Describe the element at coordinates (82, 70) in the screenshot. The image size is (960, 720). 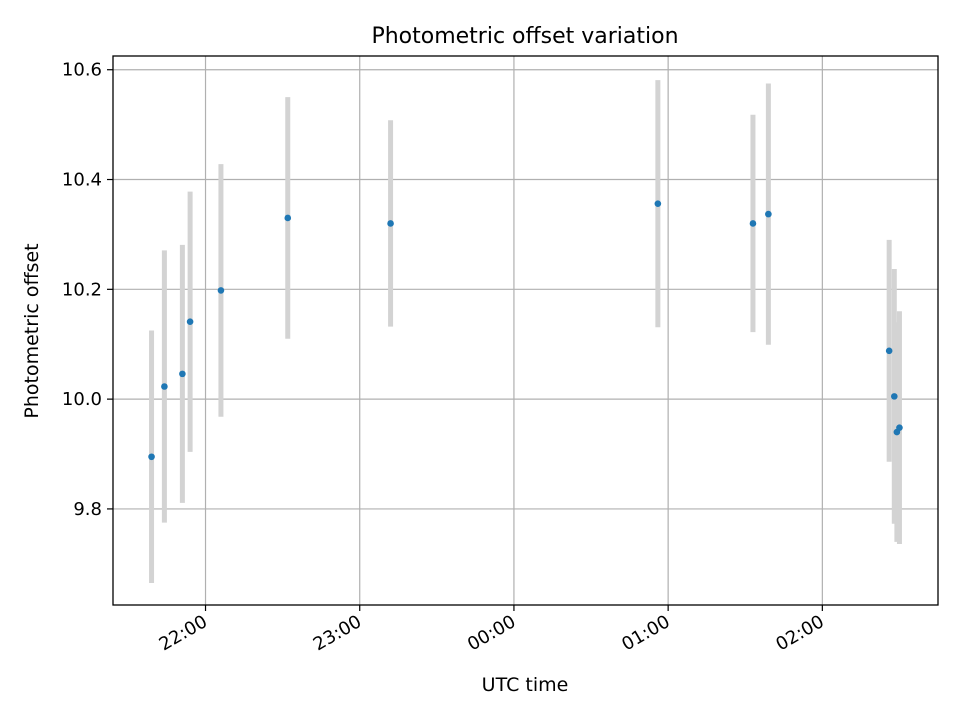
I see `y-tick-label: 10.6` at that location.